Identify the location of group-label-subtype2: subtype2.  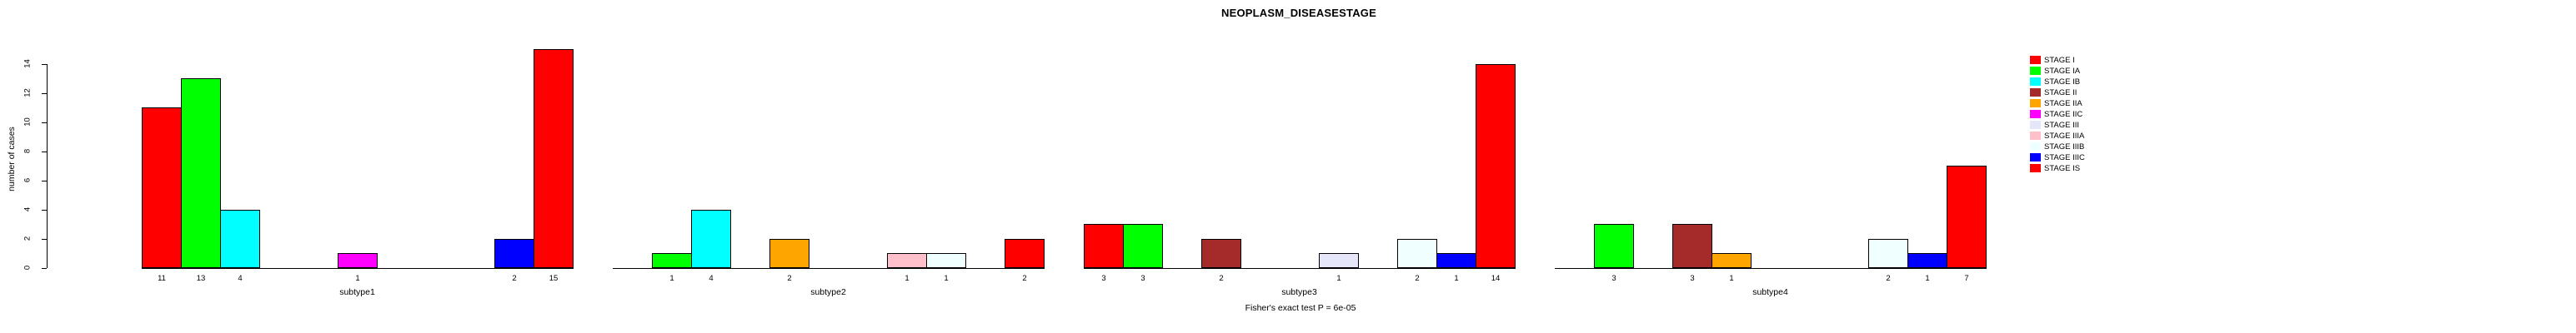
(828, 292).